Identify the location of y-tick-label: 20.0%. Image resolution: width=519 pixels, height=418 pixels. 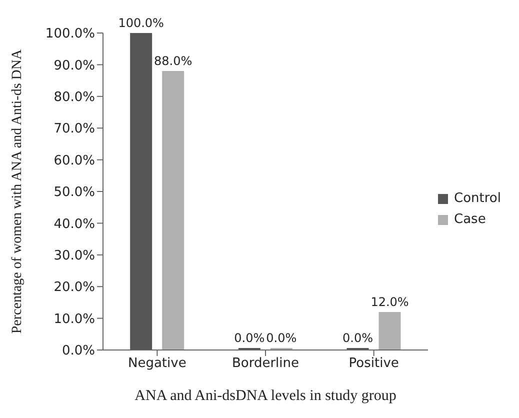
(74, 288).